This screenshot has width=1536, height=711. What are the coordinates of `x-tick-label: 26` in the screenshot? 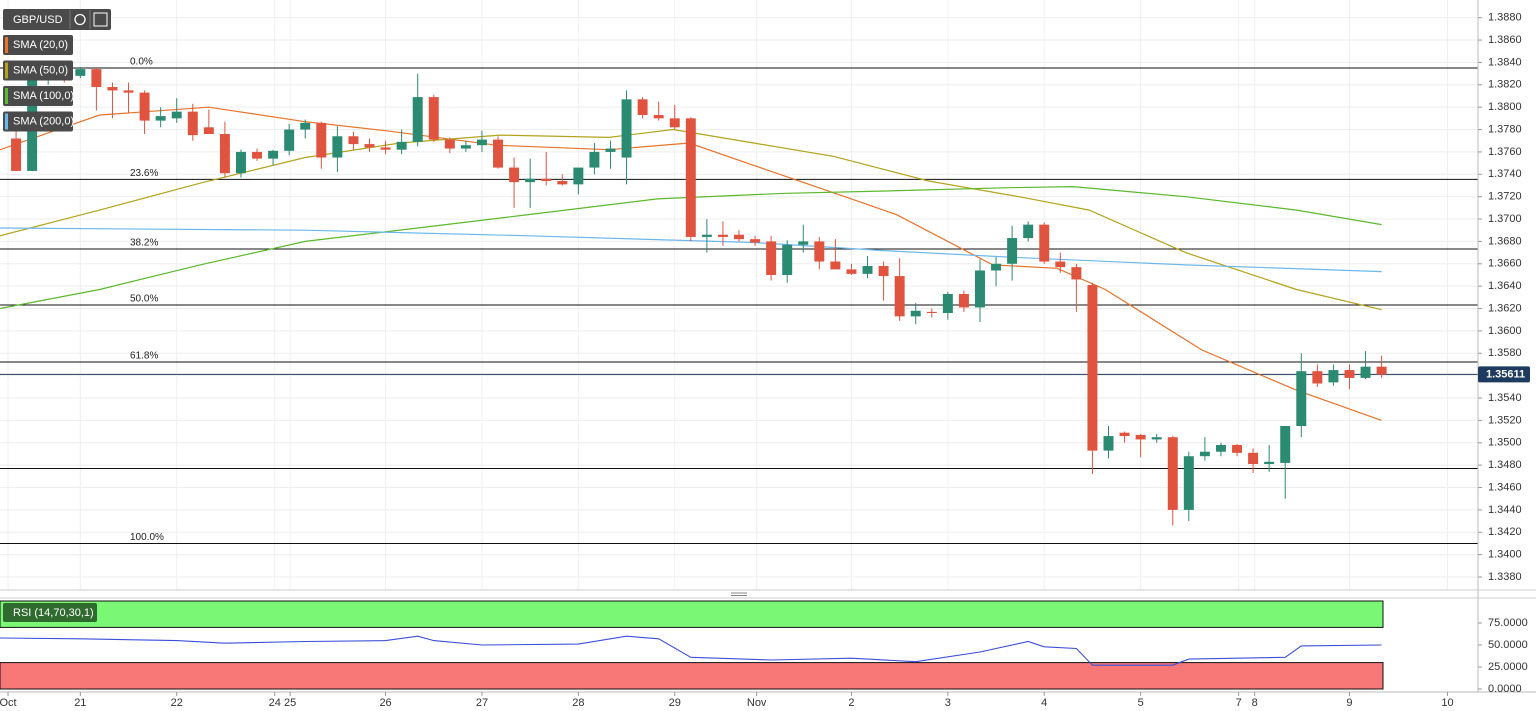 It's located at (385, 703).